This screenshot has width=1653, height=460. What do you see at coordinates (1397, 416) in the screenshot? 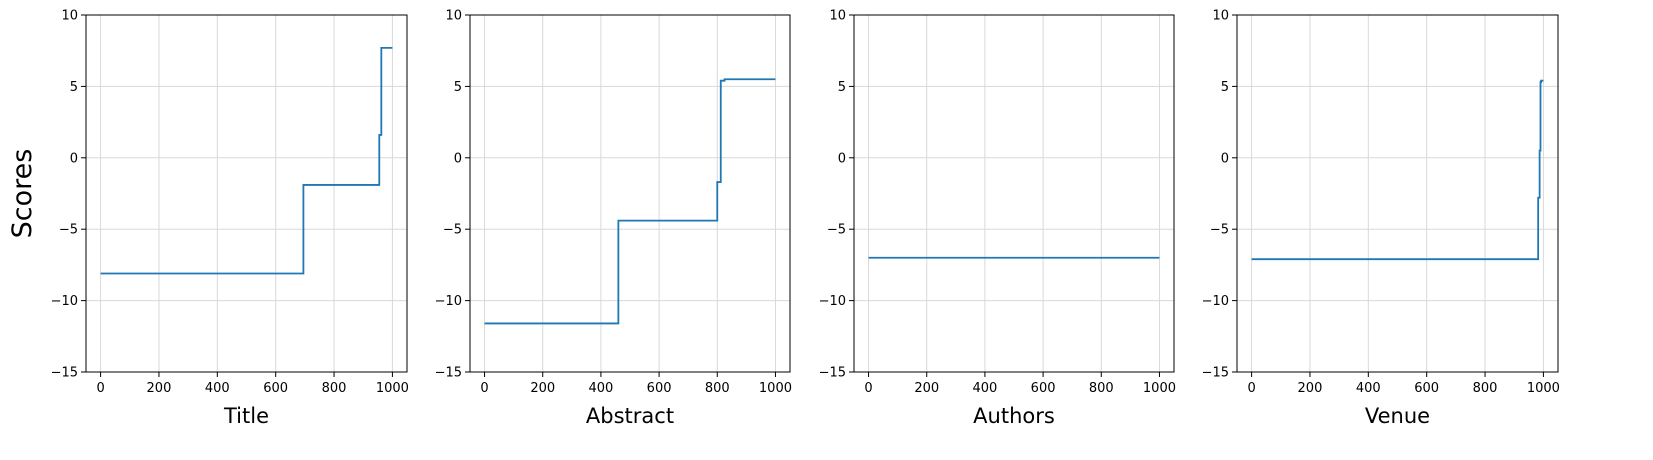
I see `x-axis-label: Venue` at bounding box center [1397, 416].